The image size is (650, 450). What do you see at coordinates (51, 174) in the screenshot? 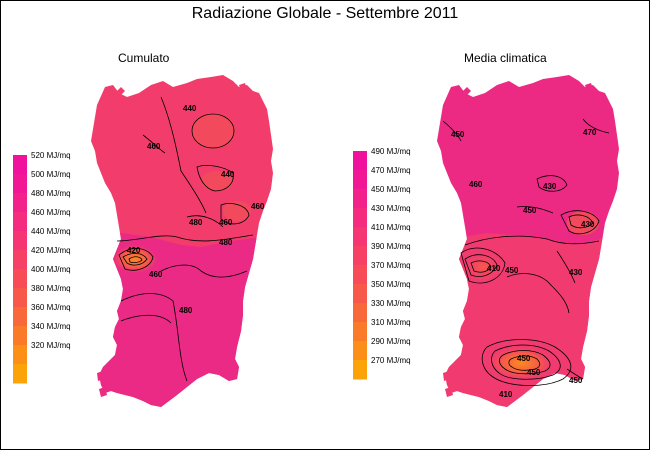
I see `legend-label: 500 MJ/mq` at bounding box center [51, 174].